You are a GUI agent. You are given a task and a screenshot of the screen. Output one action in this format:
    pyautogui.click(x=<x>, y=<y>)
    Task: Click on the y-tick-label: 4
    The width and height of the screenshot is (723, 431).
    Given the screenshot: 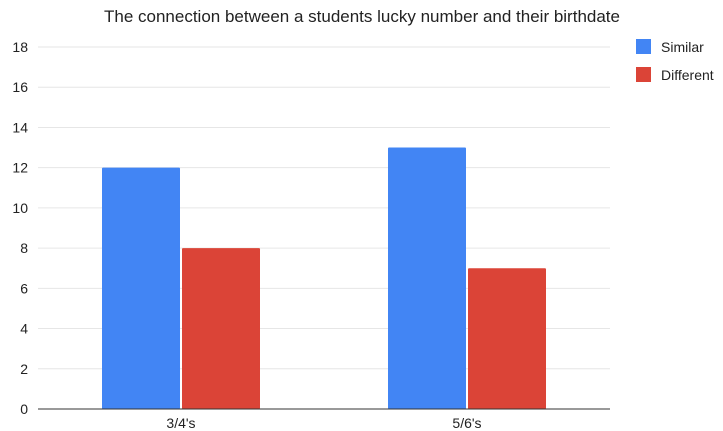 What is the action you would take?
    pyautogui.click(x=24, y=329)
    